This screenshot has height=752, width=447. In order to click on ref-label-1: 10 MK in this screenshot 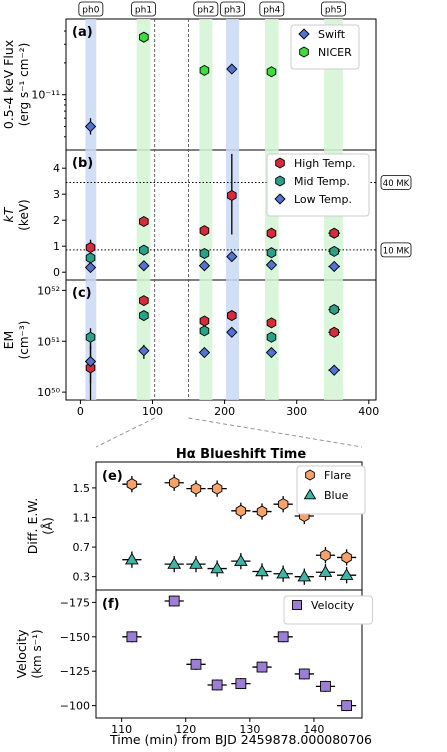, I will do `click(396, 251)`.